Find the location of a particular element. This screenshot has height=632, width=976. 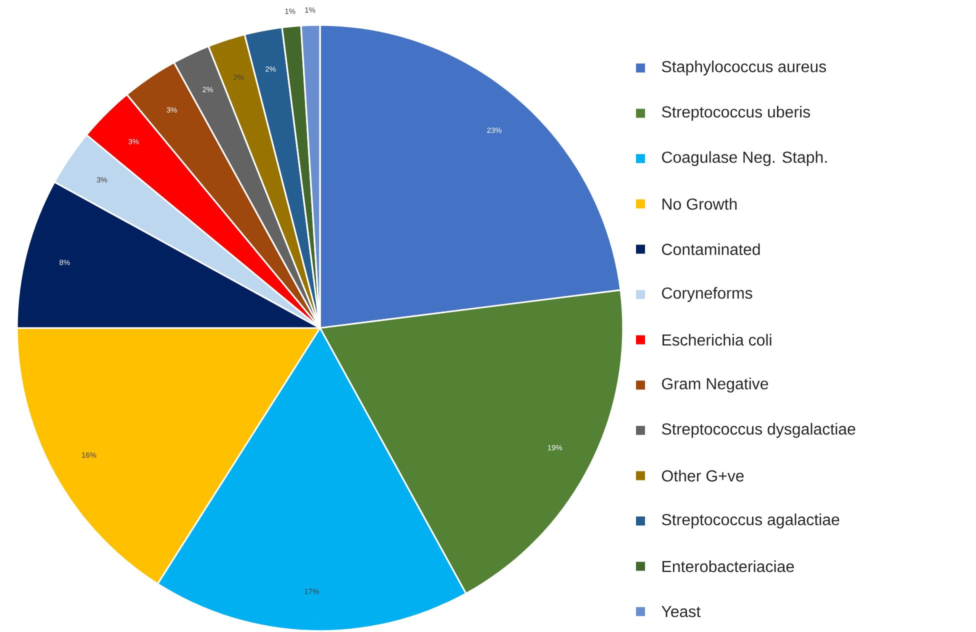

legend-label: Gram Negative is located at coordinates (715, 385).